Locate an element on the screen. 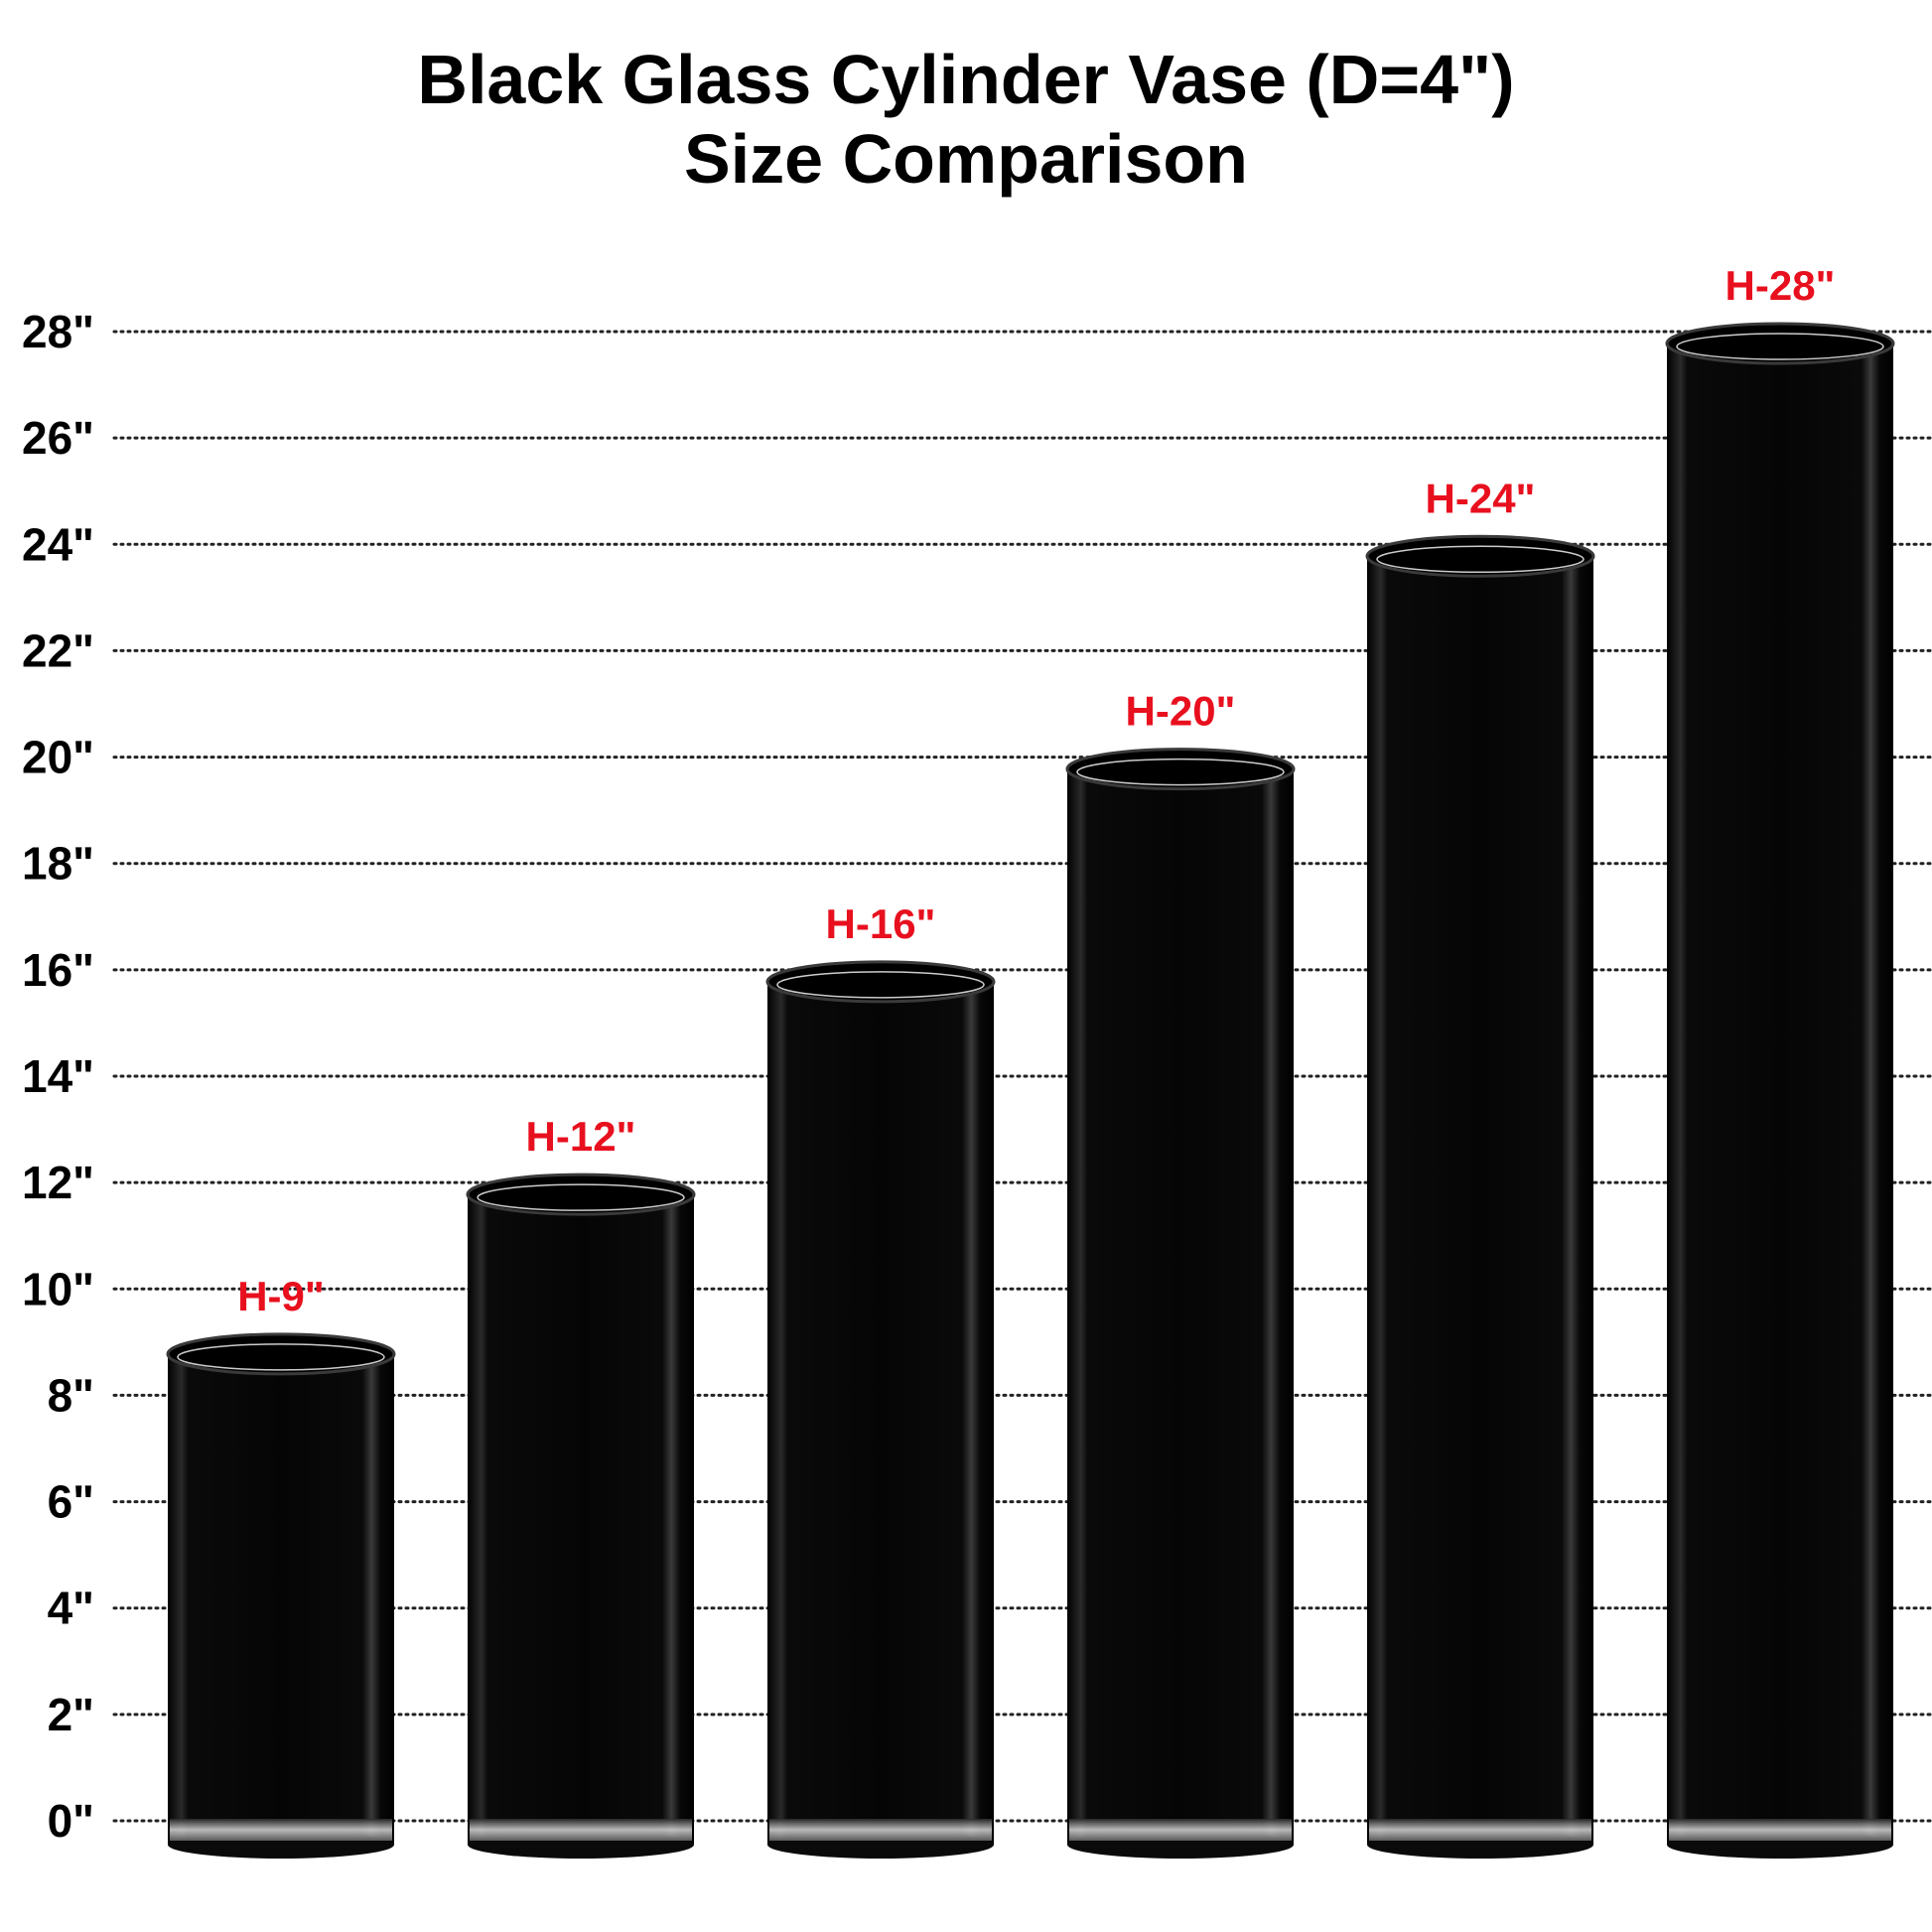  y-tick-label: 14" is located at coordinates (58, 1076).